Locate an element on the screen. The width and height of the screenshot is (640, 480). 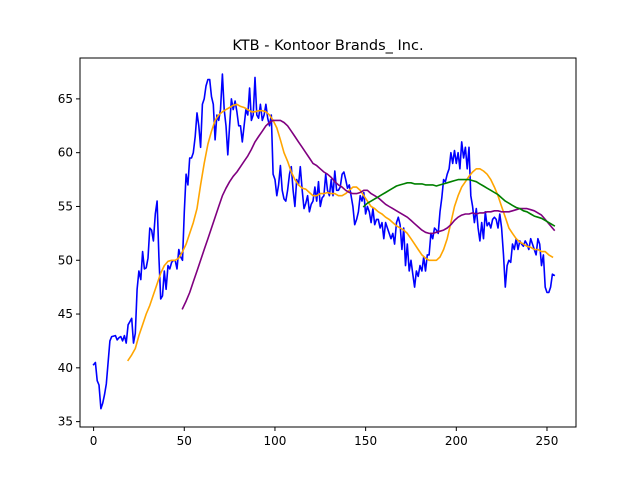
x-tick-label: 0 is located at coordinates (94, 441).